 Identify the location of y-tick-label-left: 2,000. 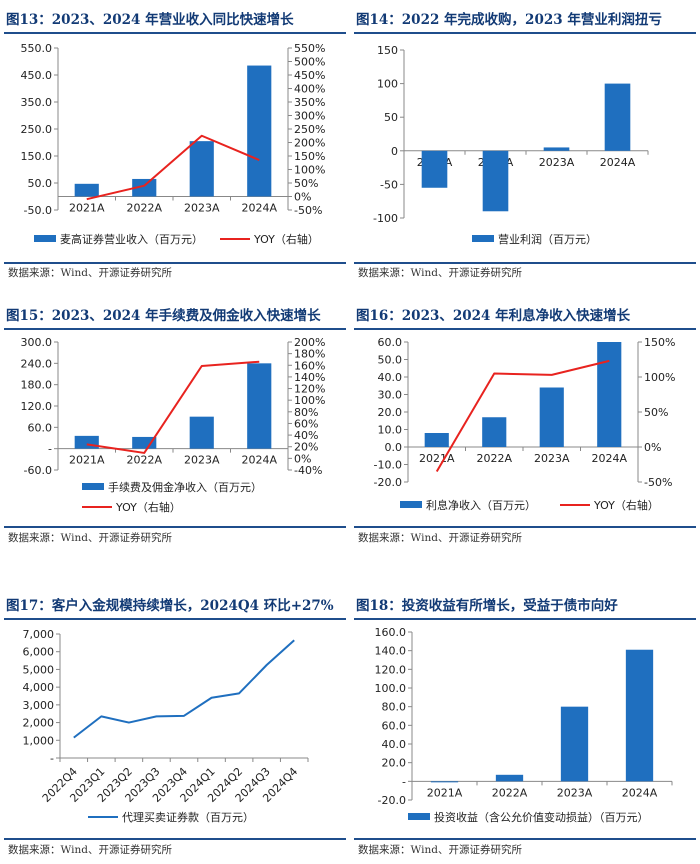
(39, 723).